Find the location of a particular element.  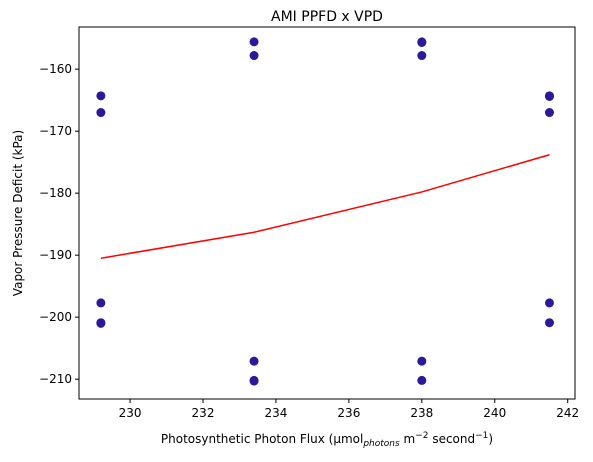

y-tick-label-2: −190 is located at coordinates (55, 255).